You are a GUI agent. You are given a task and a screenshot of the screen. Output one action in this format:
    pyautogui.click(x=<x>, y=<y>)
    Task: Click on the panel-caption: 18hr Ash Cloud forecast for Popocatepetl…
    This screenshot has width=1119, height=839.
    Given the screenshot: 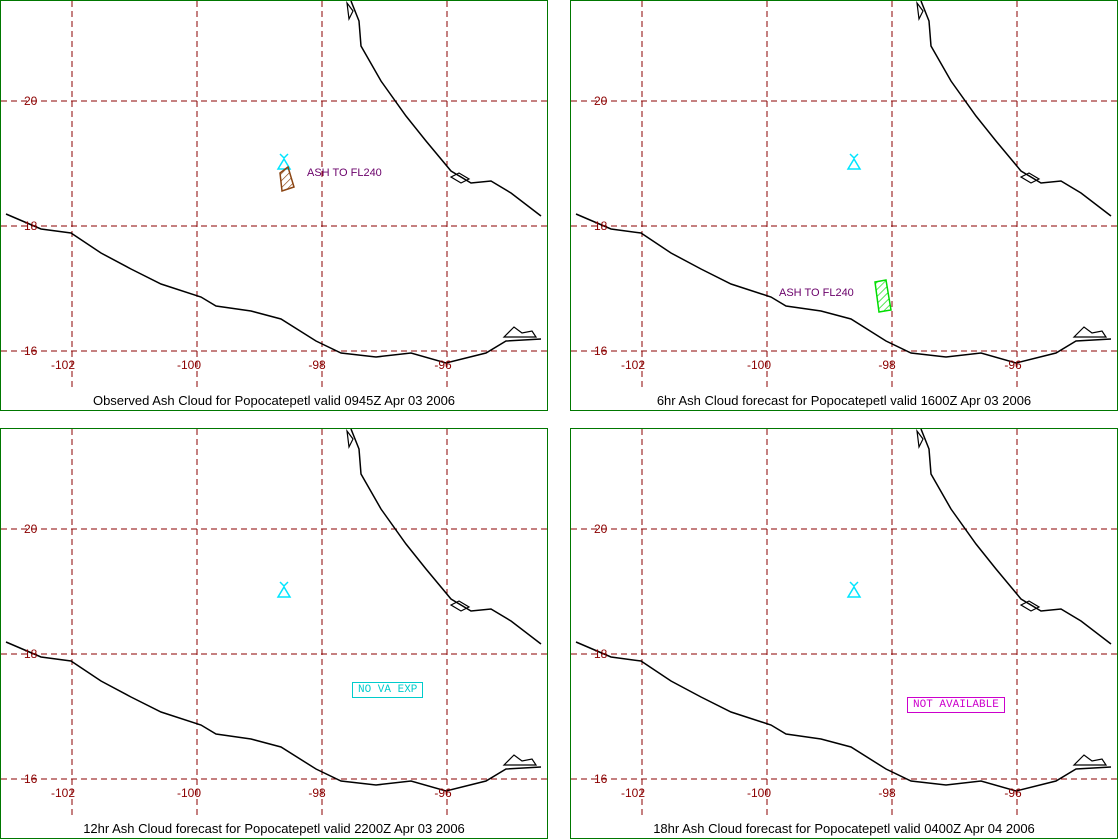 What is the action you would take?
    pyautogui.click(x=844, y=828)
    